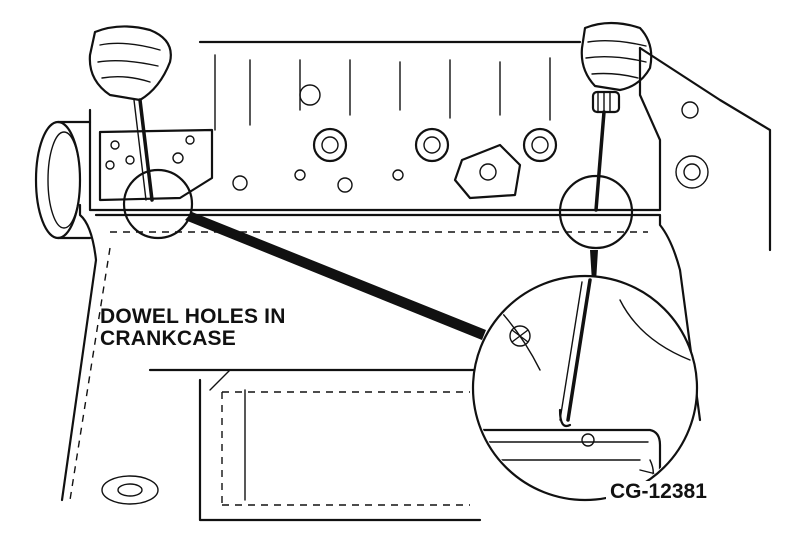 The width and height of the screenshot is (800, 538). I want to click on callout-wedge-right, so click(594, 266).